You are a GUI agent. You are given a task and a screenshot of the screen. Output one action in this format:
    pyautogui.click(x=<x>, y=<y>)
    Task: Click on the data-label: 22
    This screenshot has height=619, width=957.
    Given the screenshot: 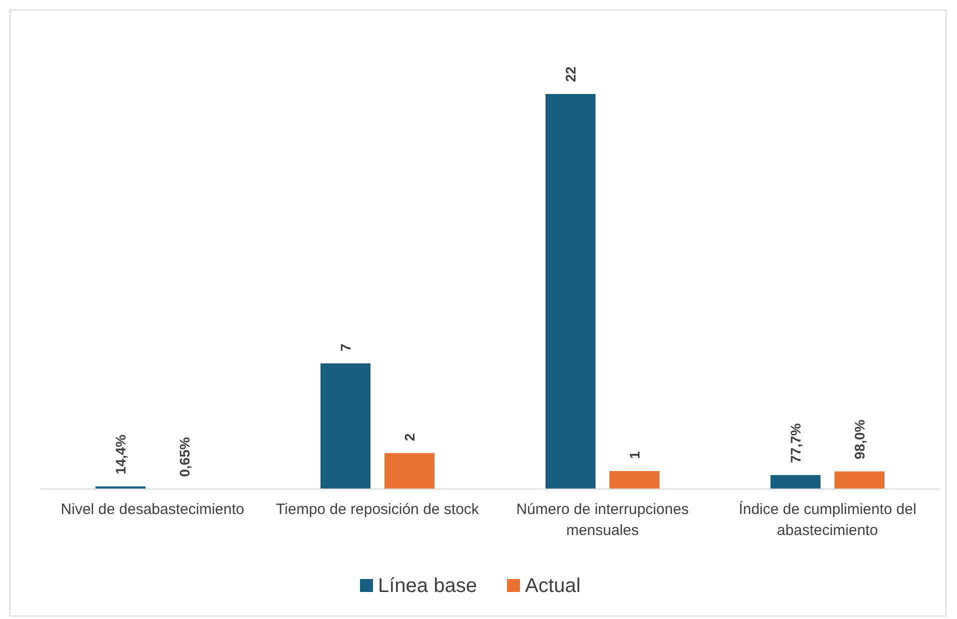 What is the action you would take?
    pyautogui.click(x=570, y=74)
    